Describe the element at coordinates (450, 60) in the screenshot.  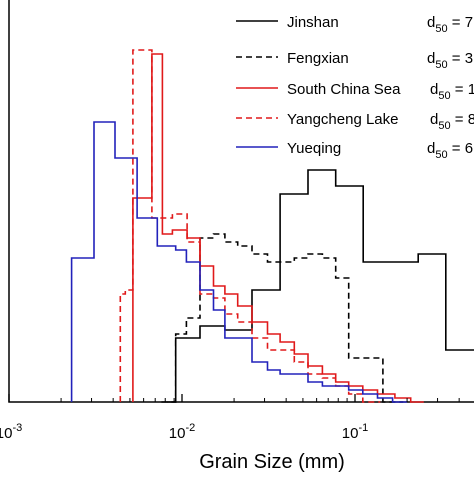
I see `legend-d50-value: d50 = 3` at that location.